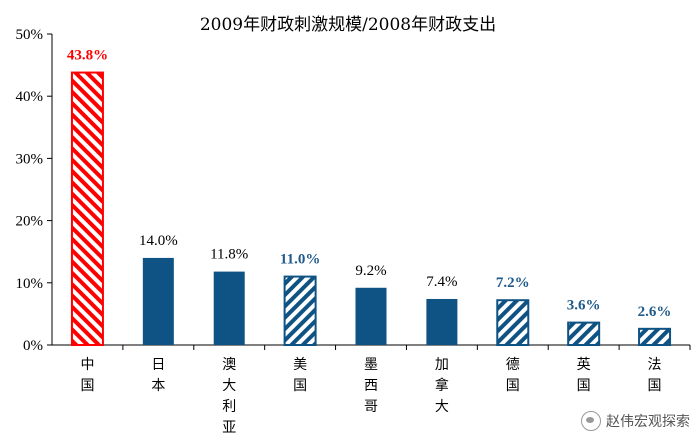  Describe the element at coordinates (300, 375) in the screenshot. I see `category-label-3: 美国` at that location.